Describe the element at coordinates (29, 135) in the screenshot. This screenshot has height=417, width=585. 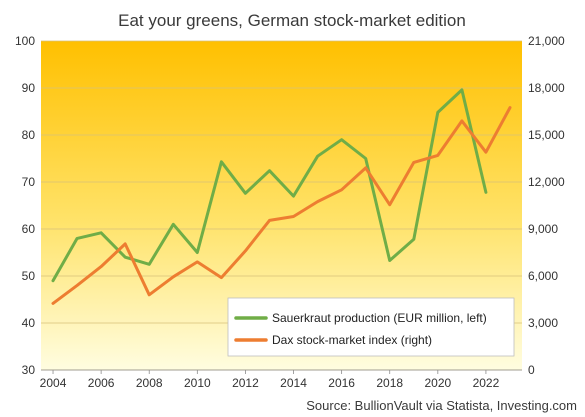
I see `y-left-tick-label: 80` at that location.